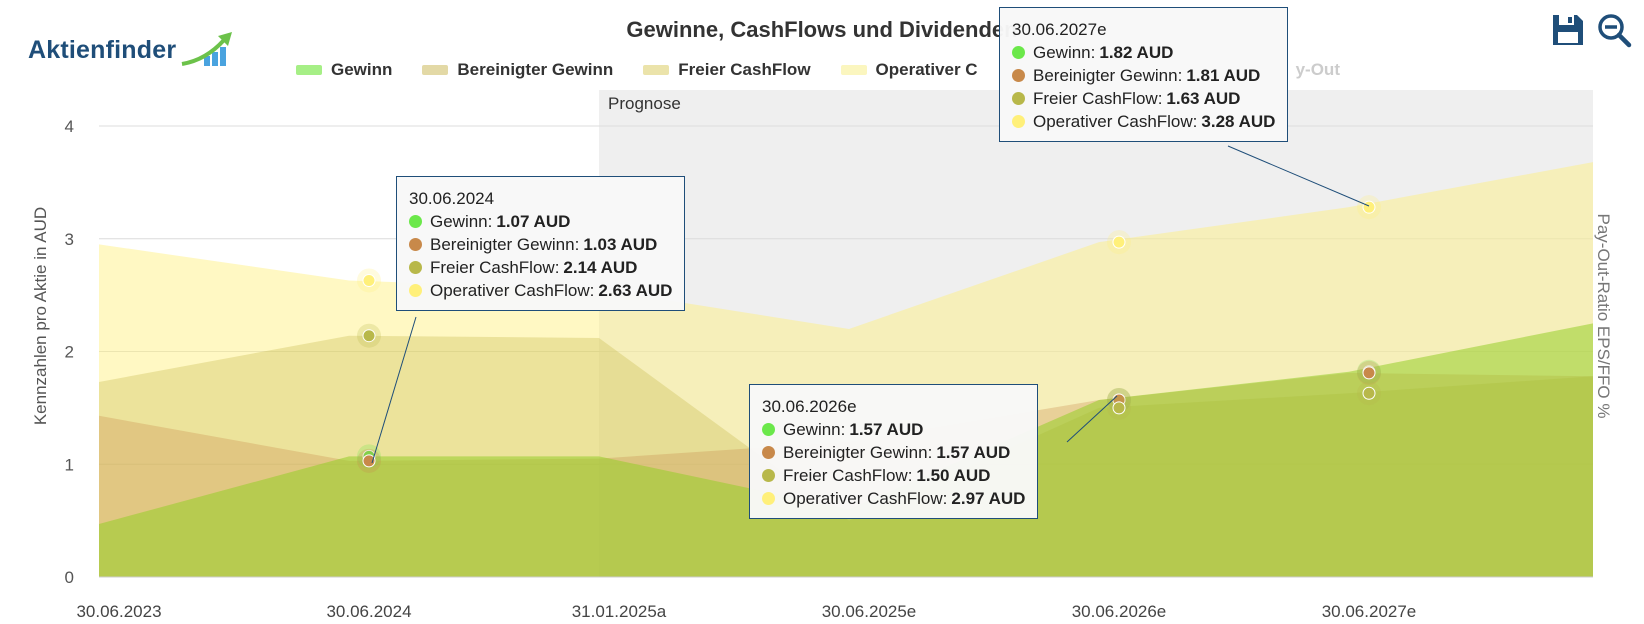 The height and width of the screenshot is (624, 1644). Describe the element at coordinates (102, 50) in the screenshot. I see `logo-text: Aktienfinder` at that location.